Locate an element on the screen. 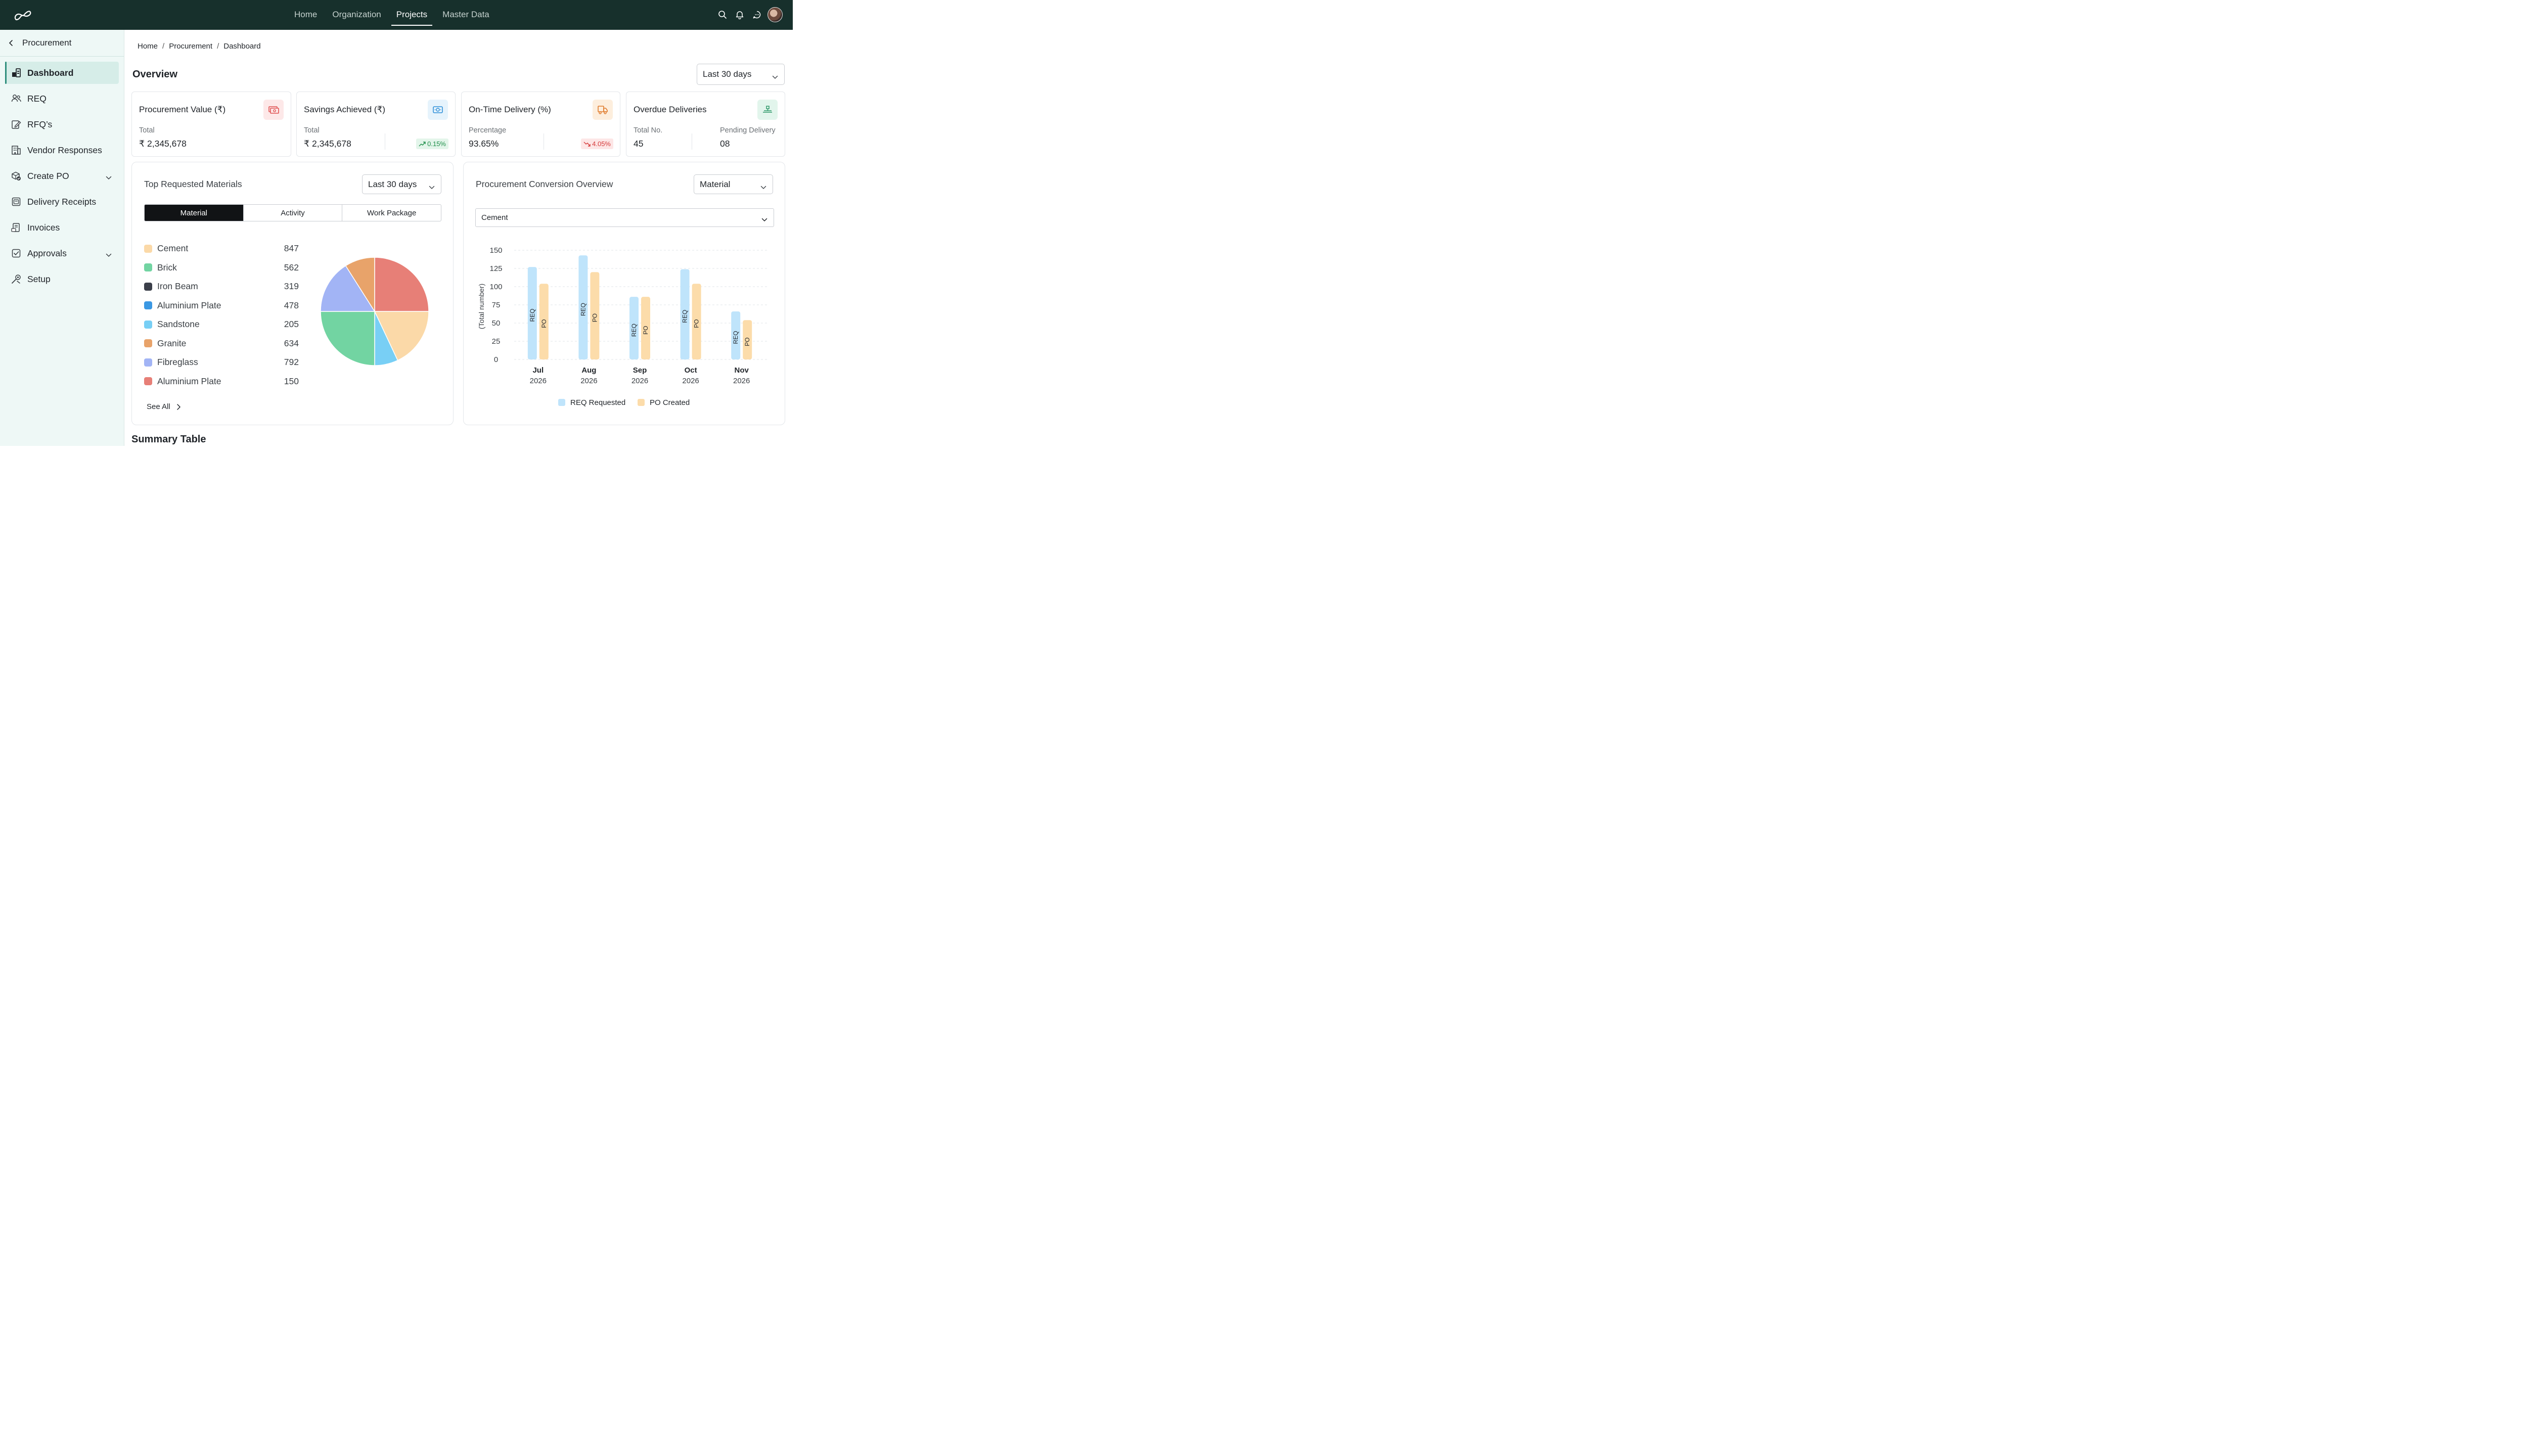  kpi-trend-value: 4.05% is located at coordinates (602, 144).